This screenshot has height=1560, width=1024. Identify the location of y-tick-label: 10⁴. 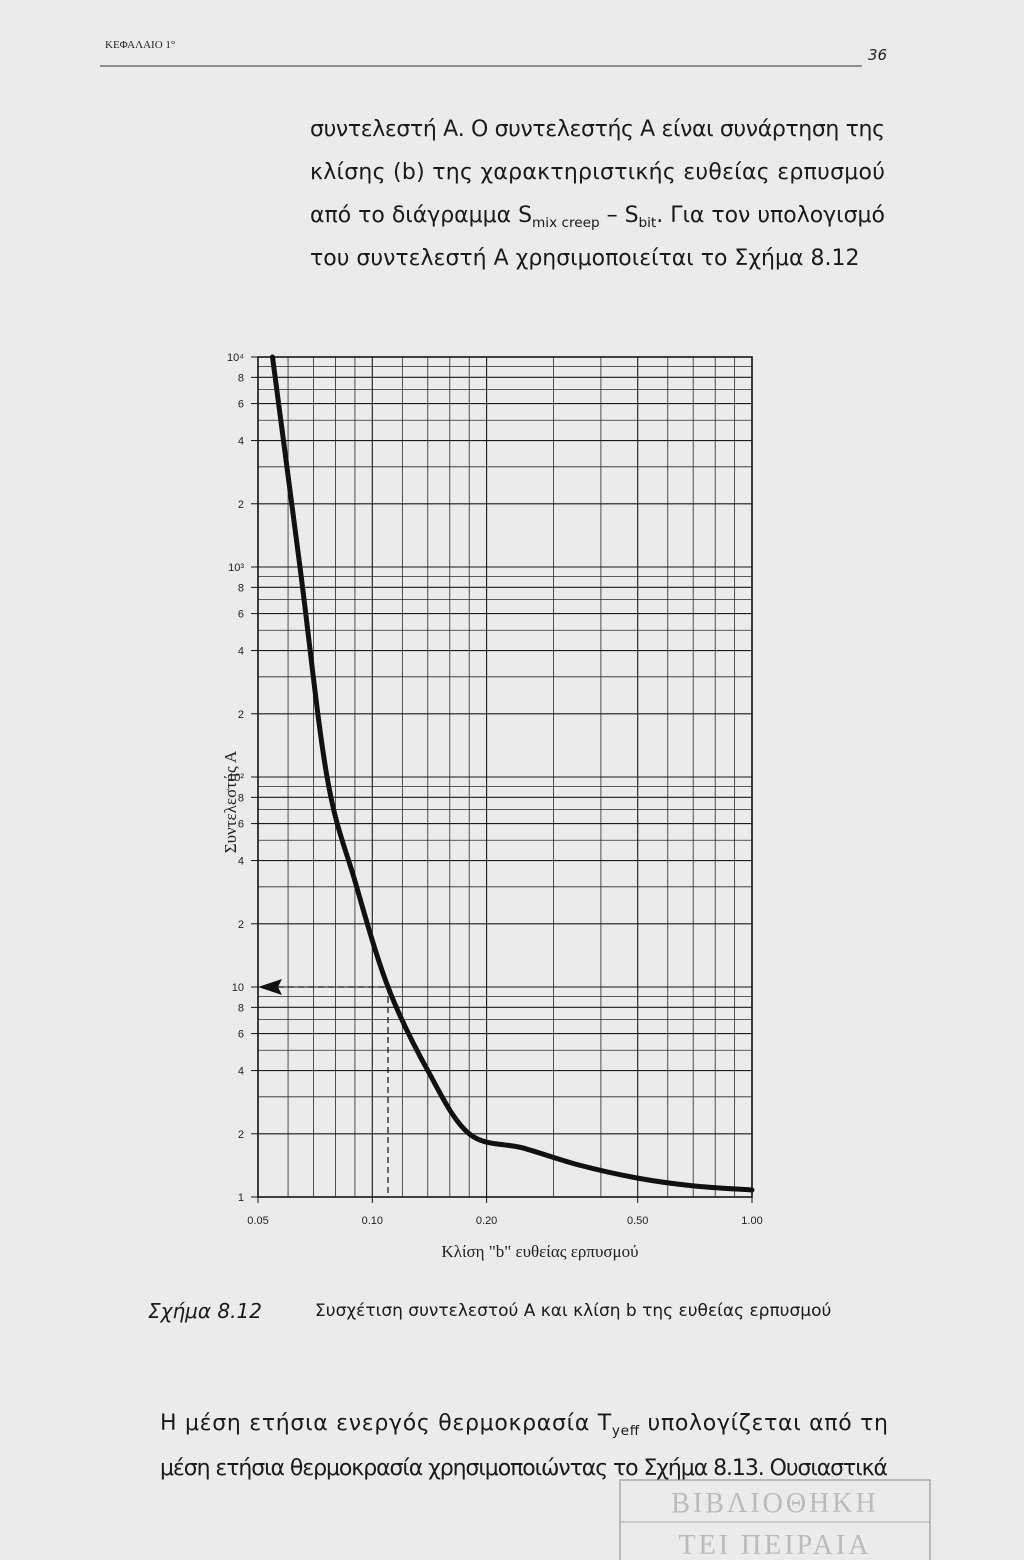
(235, 358).